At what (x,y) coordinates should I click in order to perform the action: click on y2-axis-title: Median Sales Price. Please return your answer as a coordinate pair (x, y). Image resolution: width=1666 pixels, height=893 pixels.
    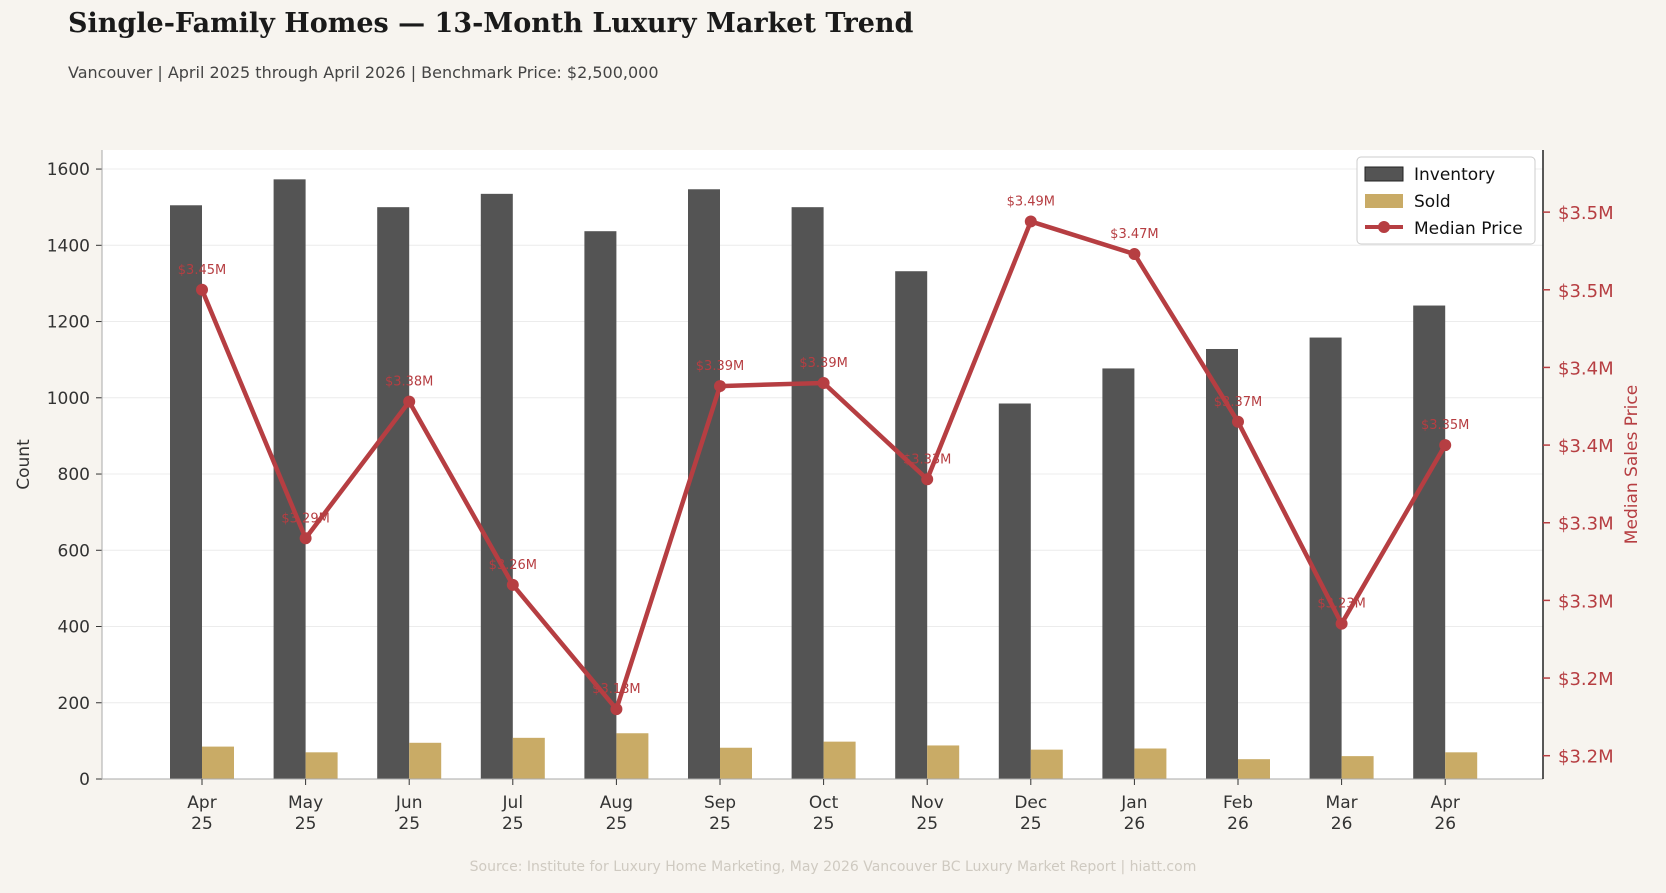
    Looking at the image, I should click on (1632, 464).